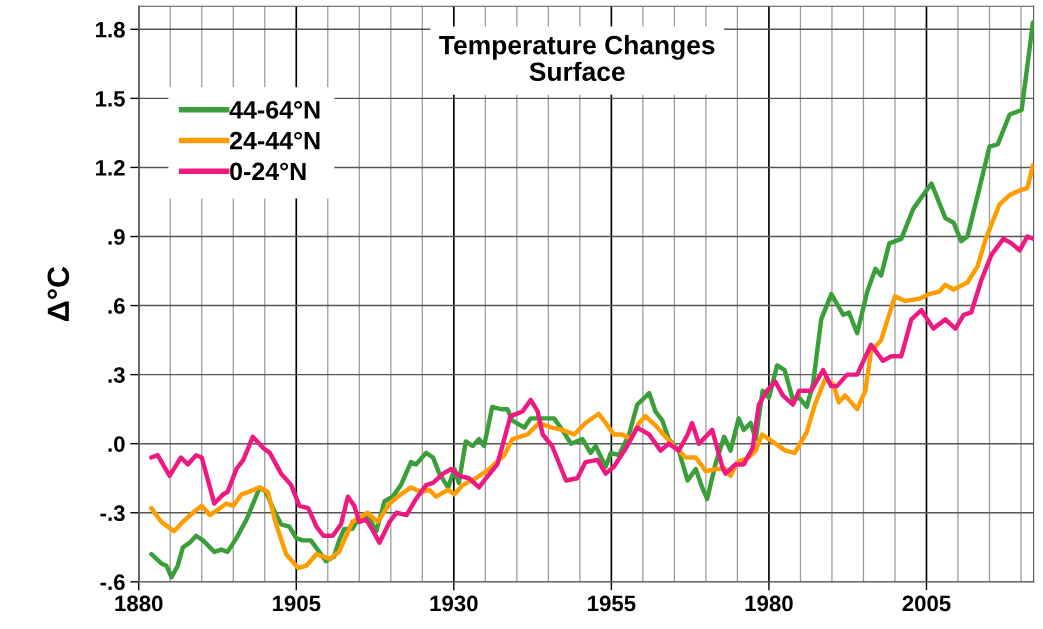 The image size is (1043, 629). Describe the element at coordinates (116, 306) in the screenshot. I see `y-tick-label: .6` at that location.